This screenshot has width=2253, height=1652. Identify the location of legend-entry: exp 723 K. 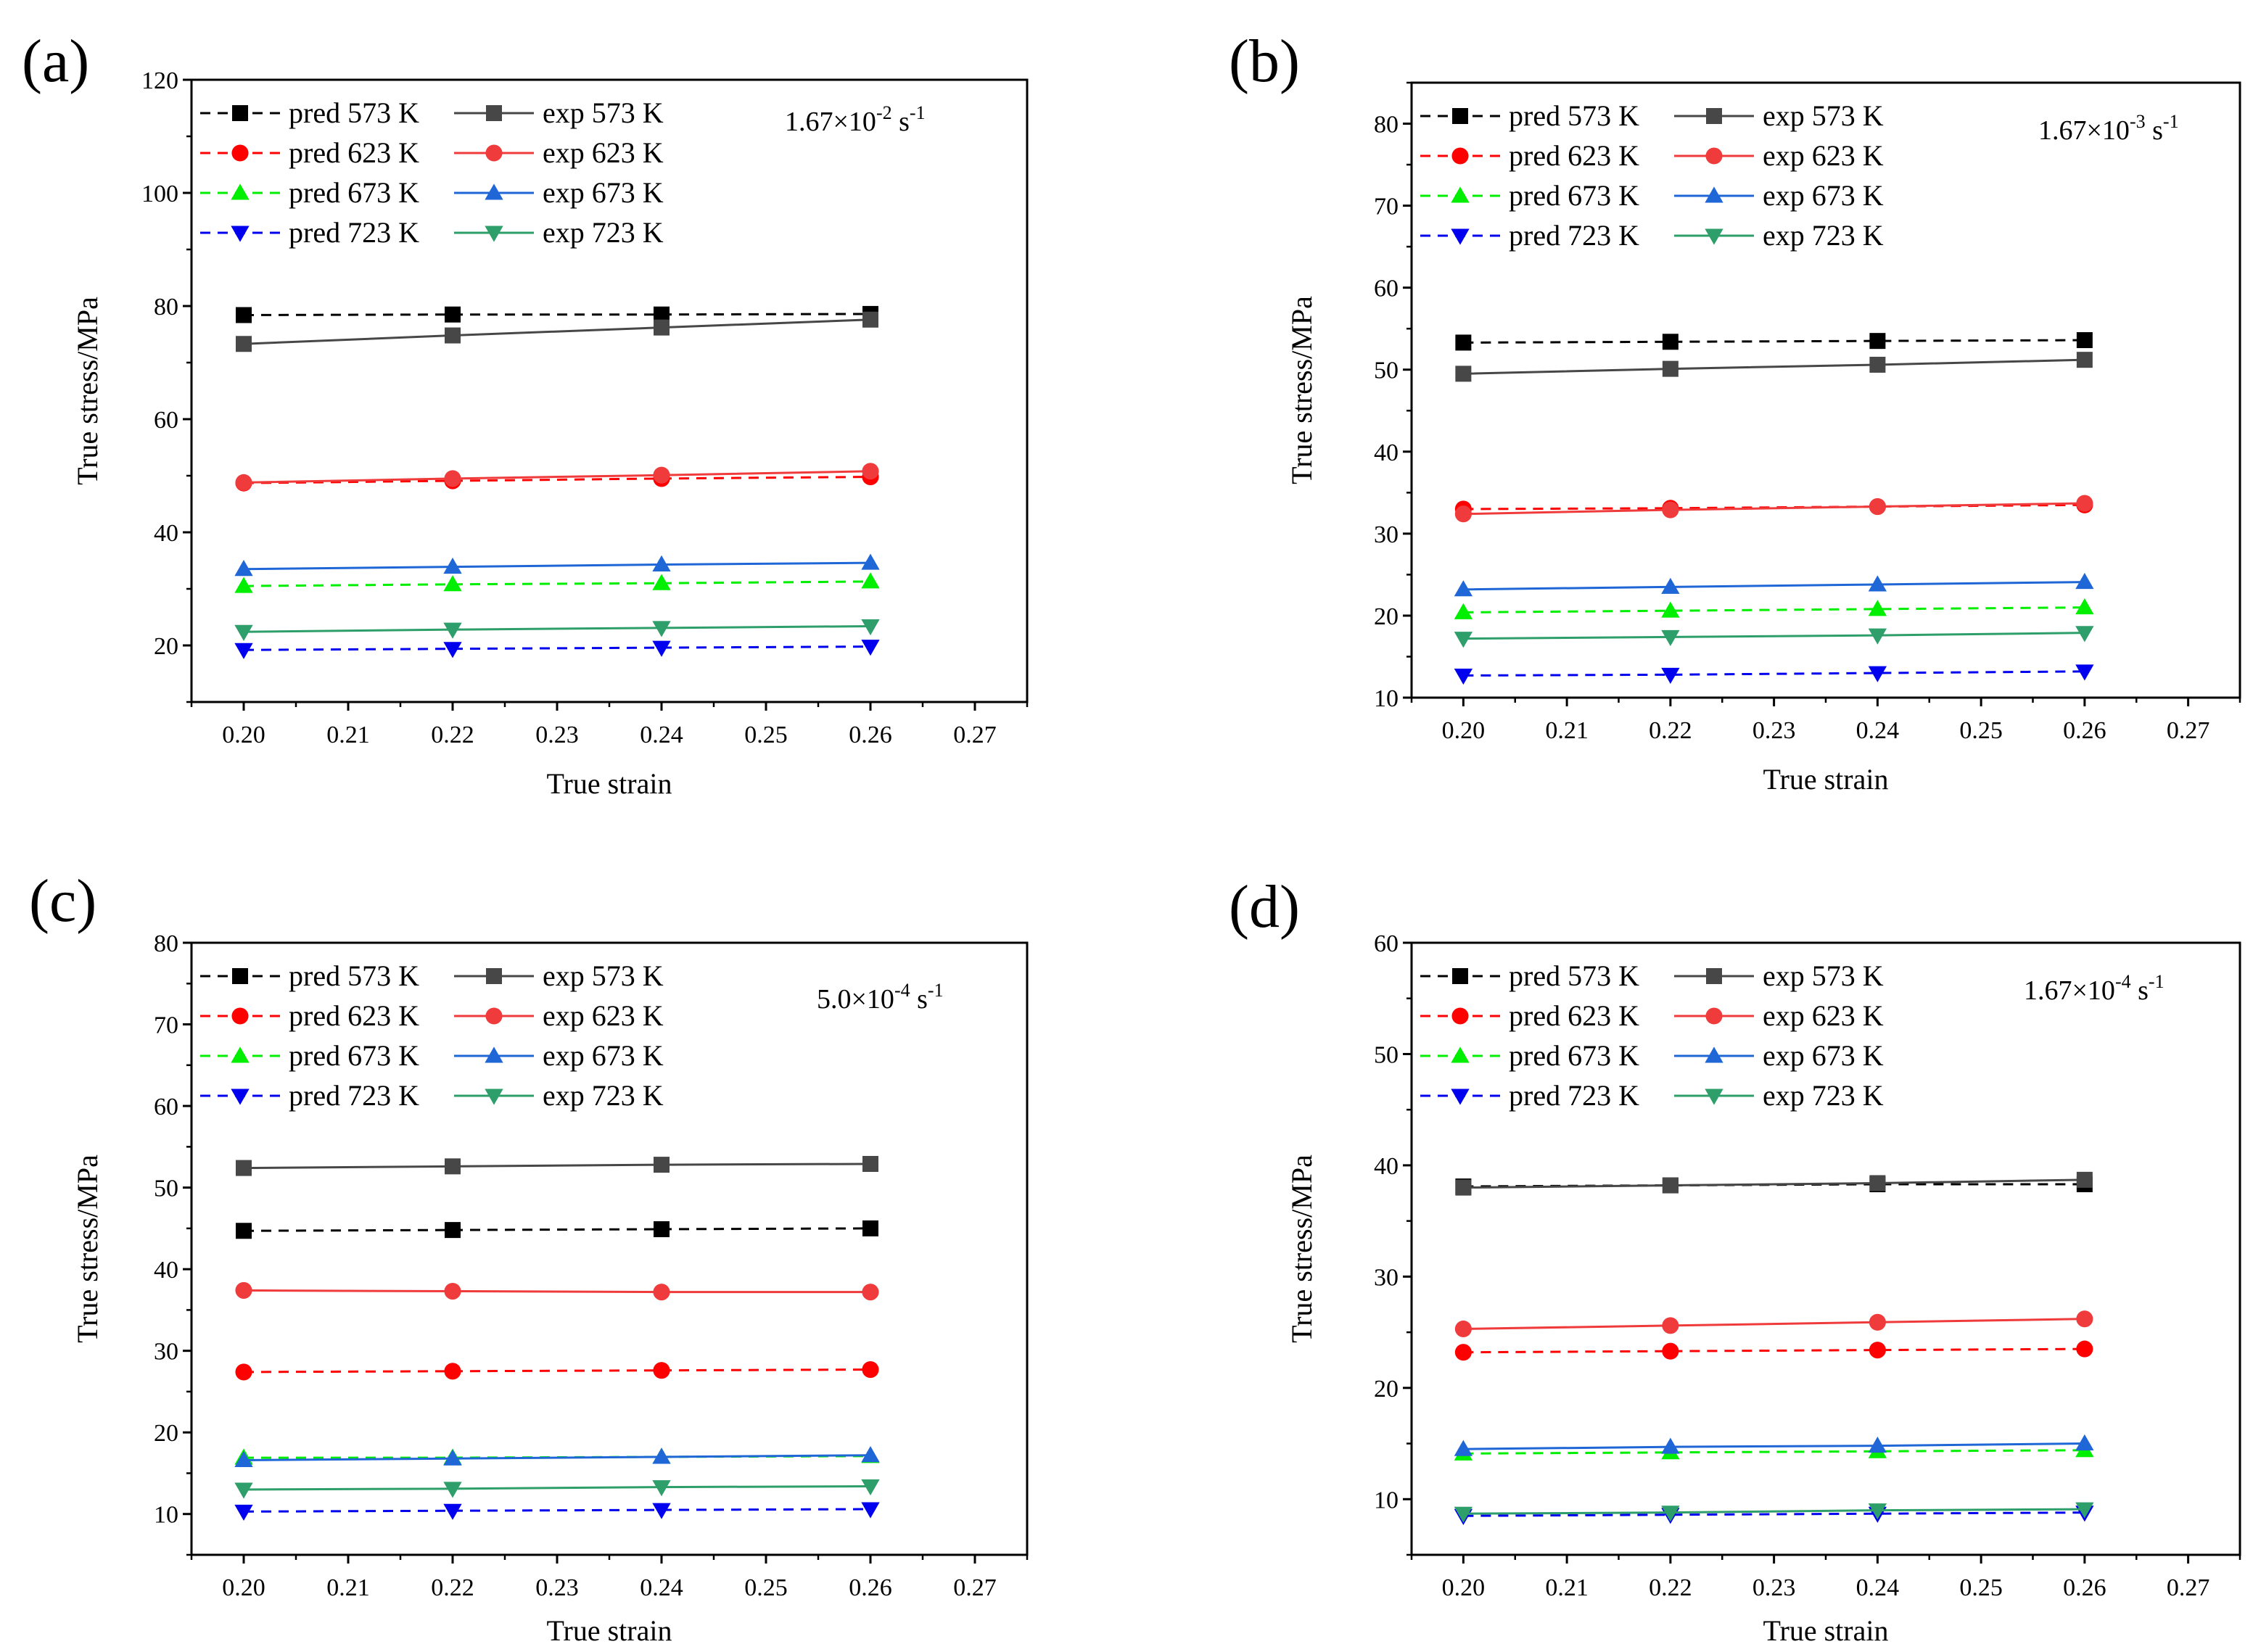
(1779, 236).